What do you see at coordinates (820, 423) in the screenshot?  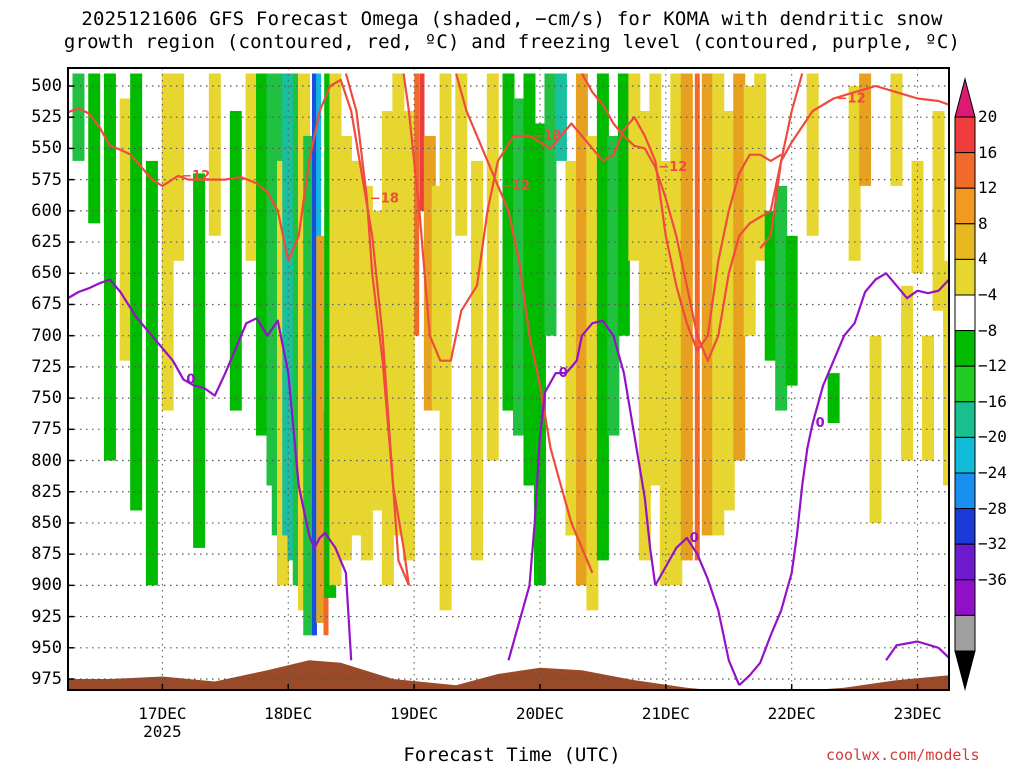 I see `freezing-contour-label-3: 0` at bounding box center [820, 423].